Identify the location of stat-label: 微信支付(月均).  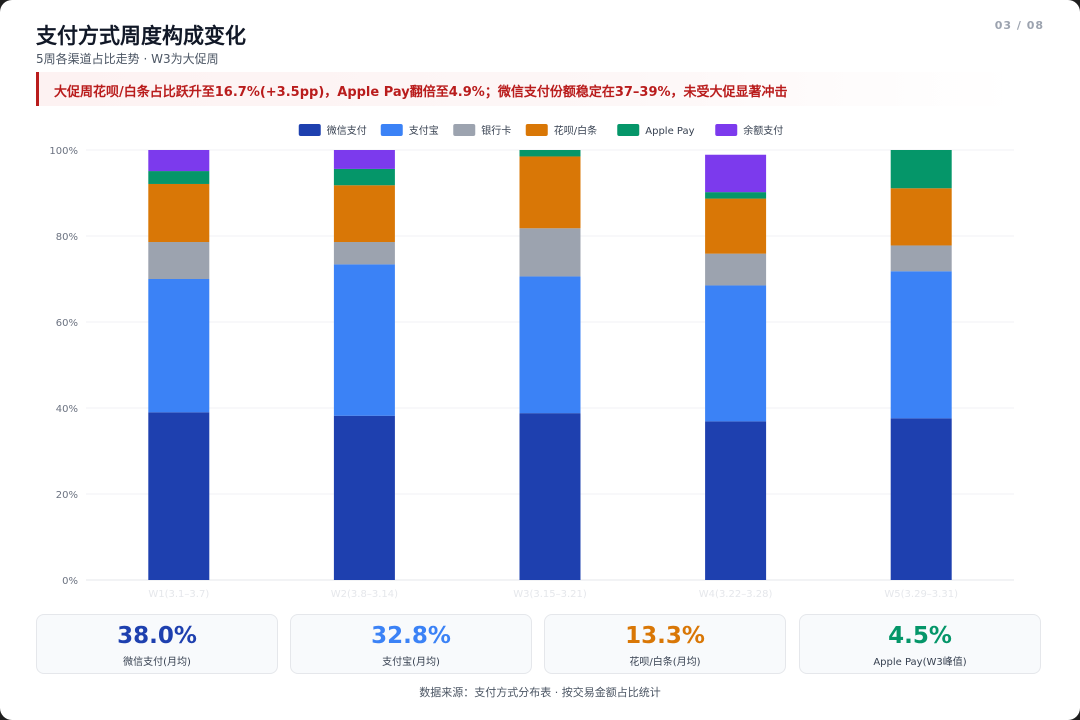
(157, 662).